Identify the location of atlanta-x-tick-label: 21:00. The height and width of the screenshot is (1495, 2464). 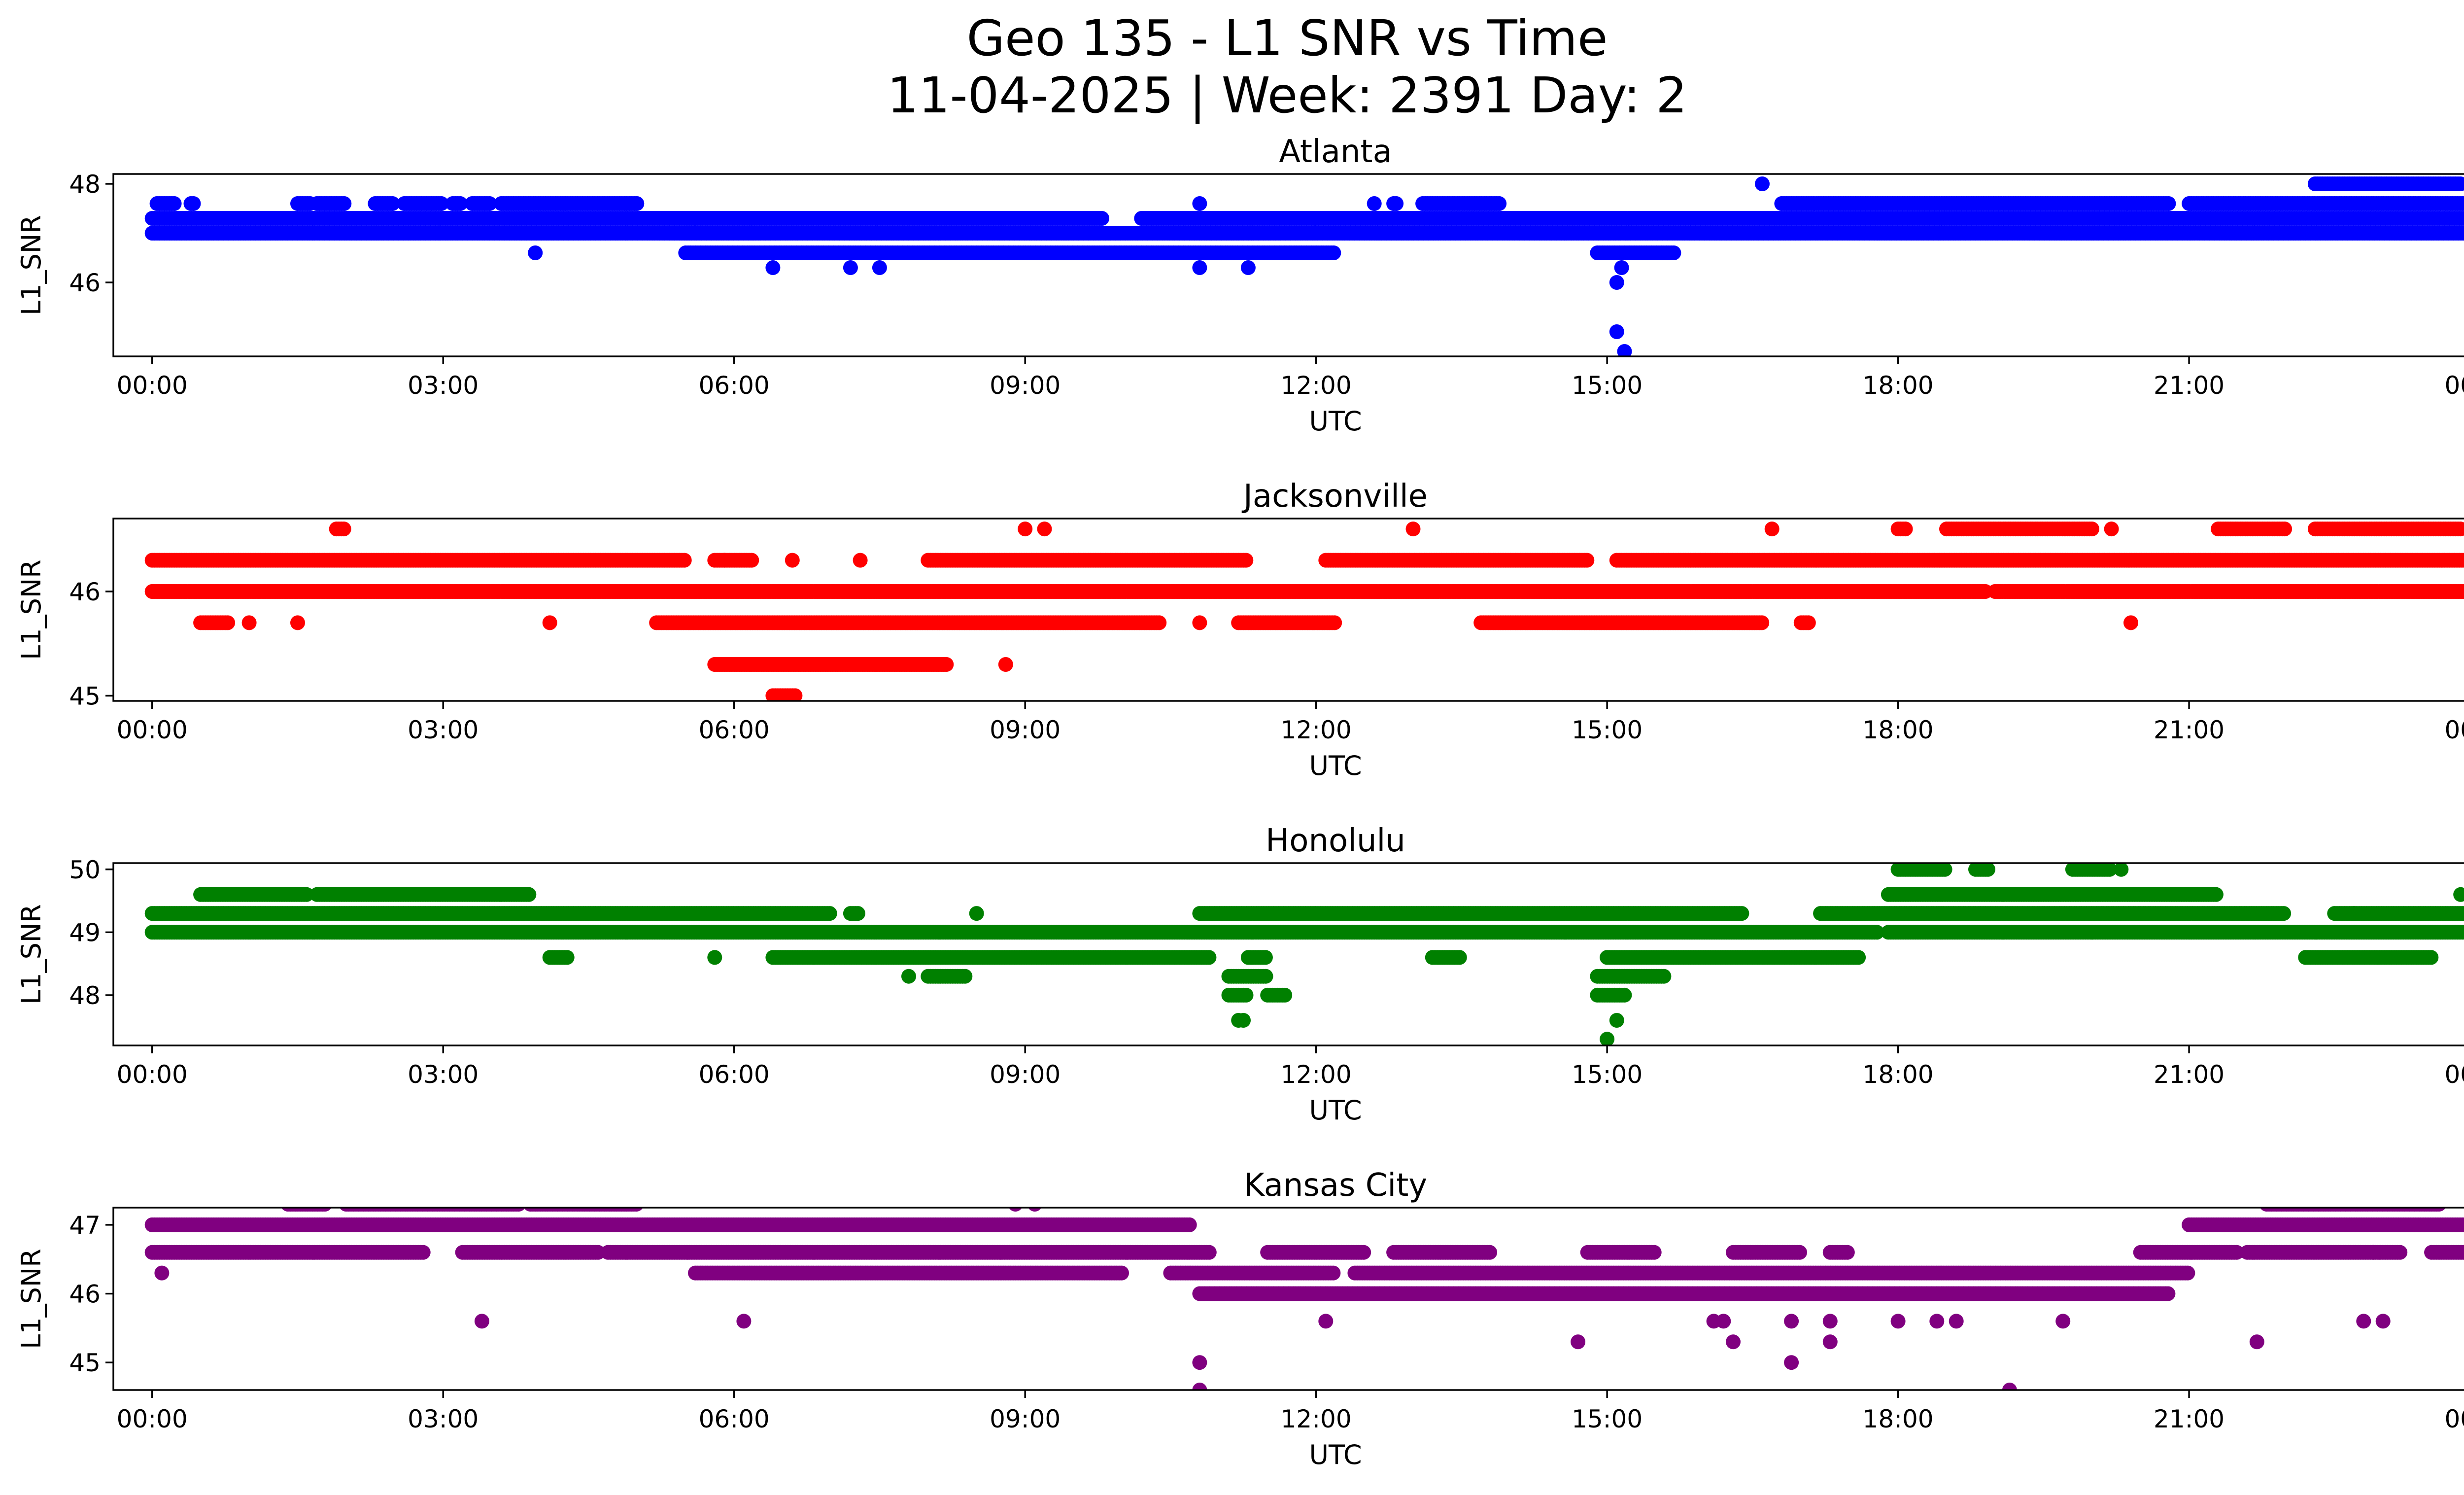
(2189, 385).